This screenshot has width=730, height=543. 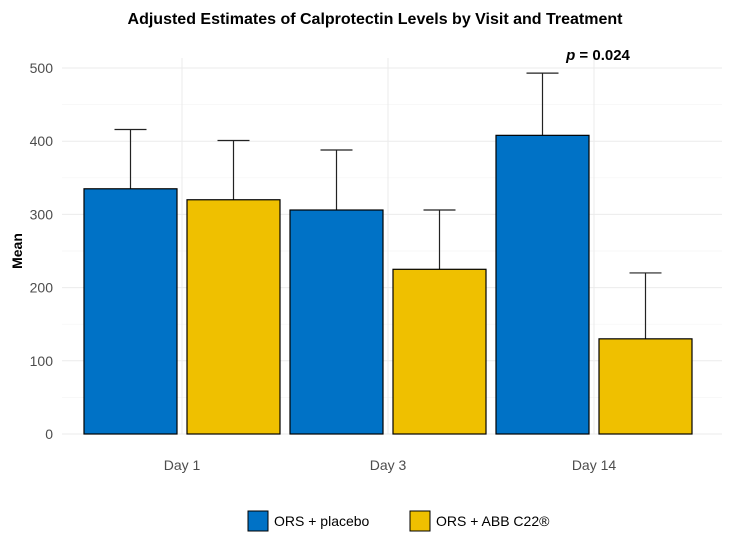 I want to click on y-tick-label: 300, so click(x=42, y=214).